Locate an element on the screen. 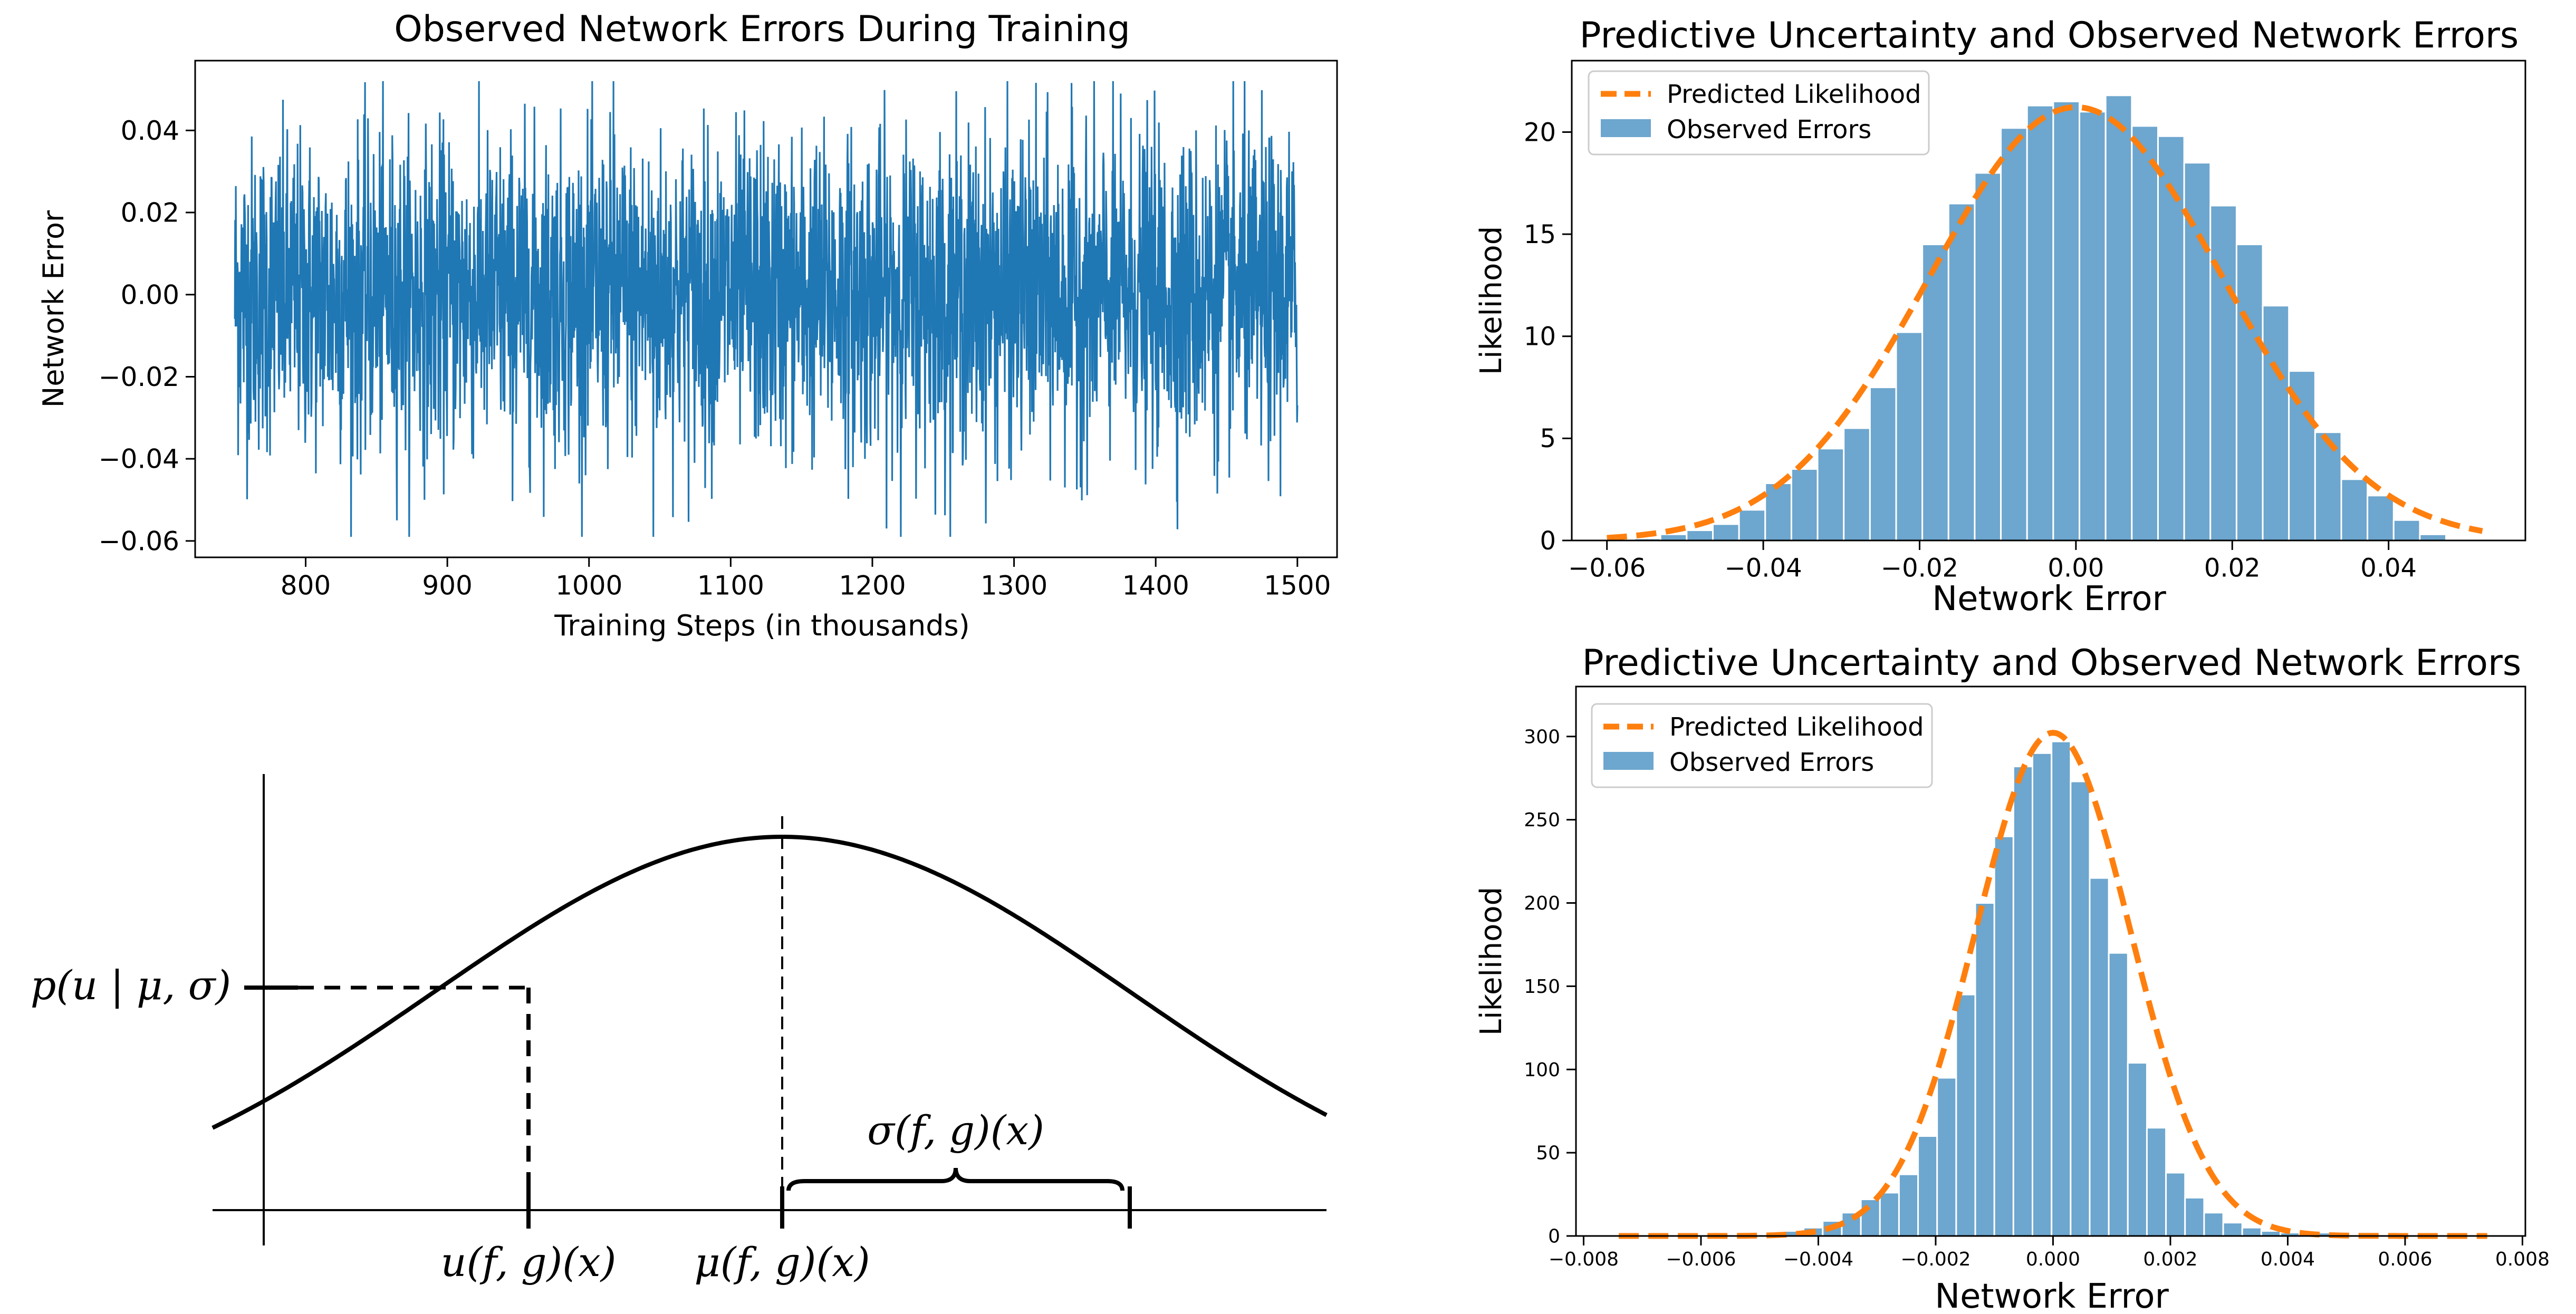 This screenshot has height=1314, width=2576. chart3-legend-curve-label: Predicted Likelihood is located at coordinates (1797, 727).